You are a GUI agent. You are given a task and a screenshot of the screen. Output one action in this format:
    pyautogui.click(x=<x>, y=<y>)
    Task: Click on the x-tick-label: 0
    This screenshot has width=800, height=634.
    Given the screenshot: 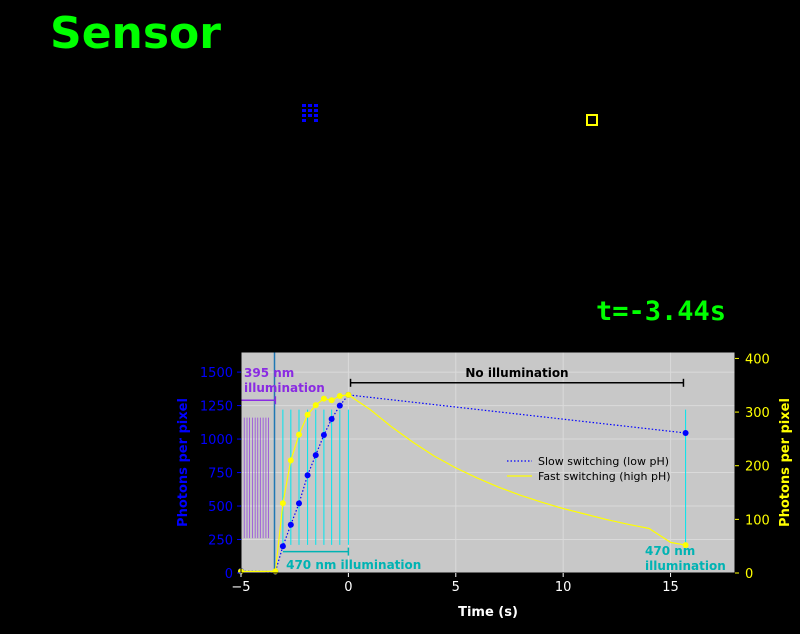 What is the action you would take?
    pyautogui.click(x=348, y=587)
    